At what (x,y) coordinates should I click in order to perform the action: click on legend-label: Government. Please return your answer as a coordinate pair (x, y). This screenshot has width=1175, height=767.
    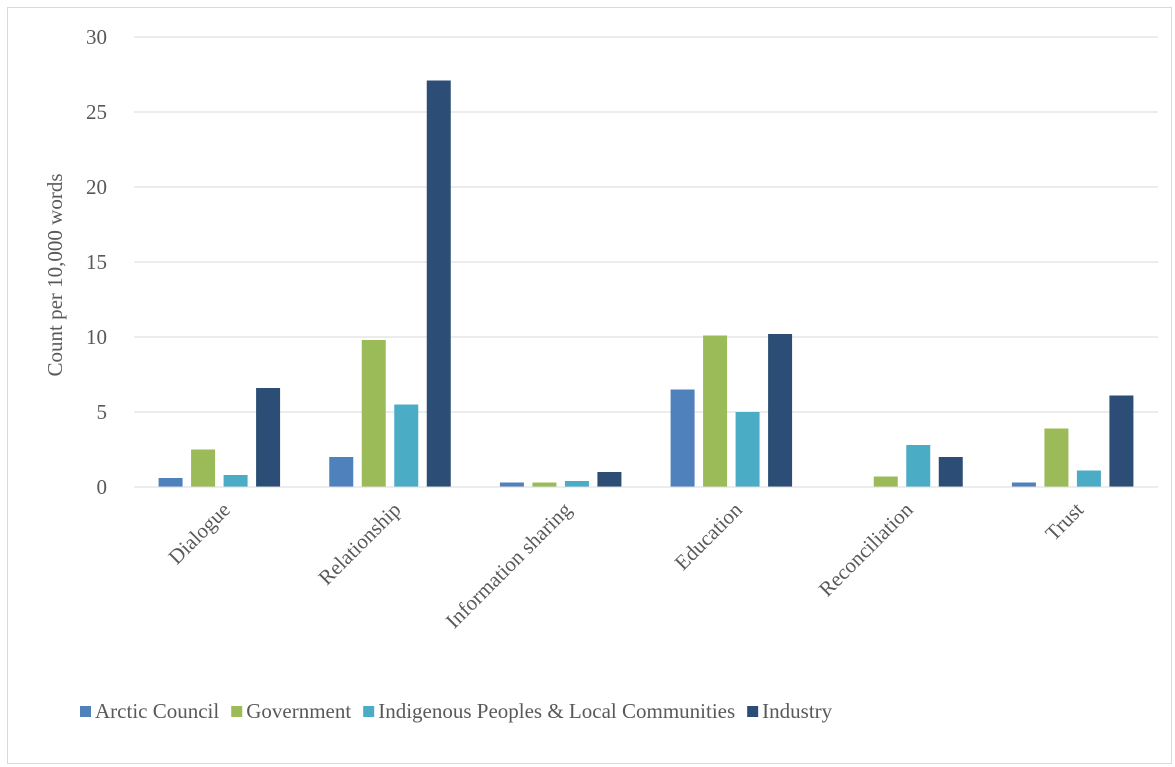
    Looking at the image, I should click on (298, 711).